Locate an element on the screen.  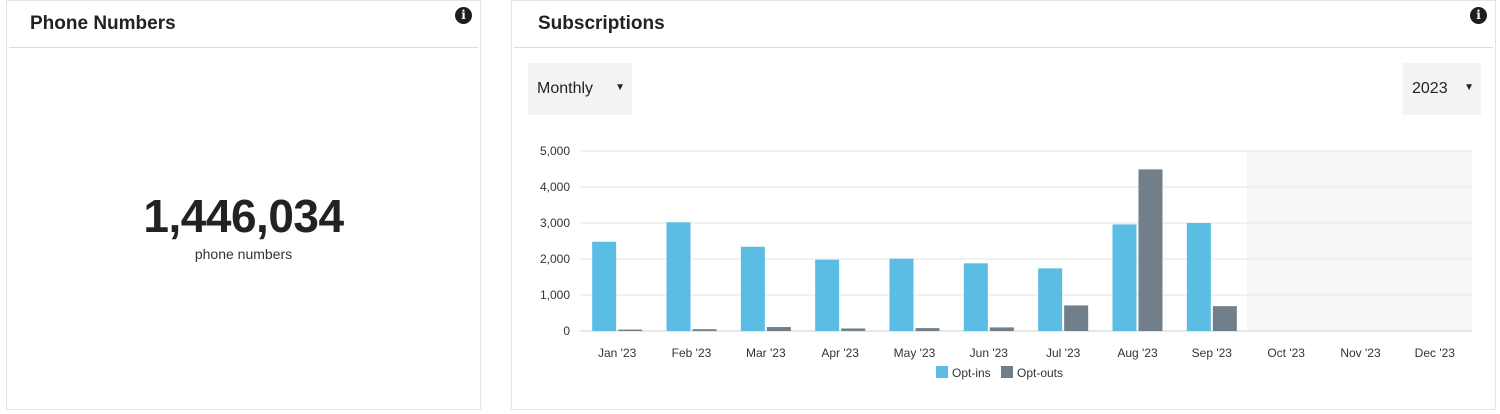
phone-numbers-title: Phone Numbers is located at coordinates (103, 23).